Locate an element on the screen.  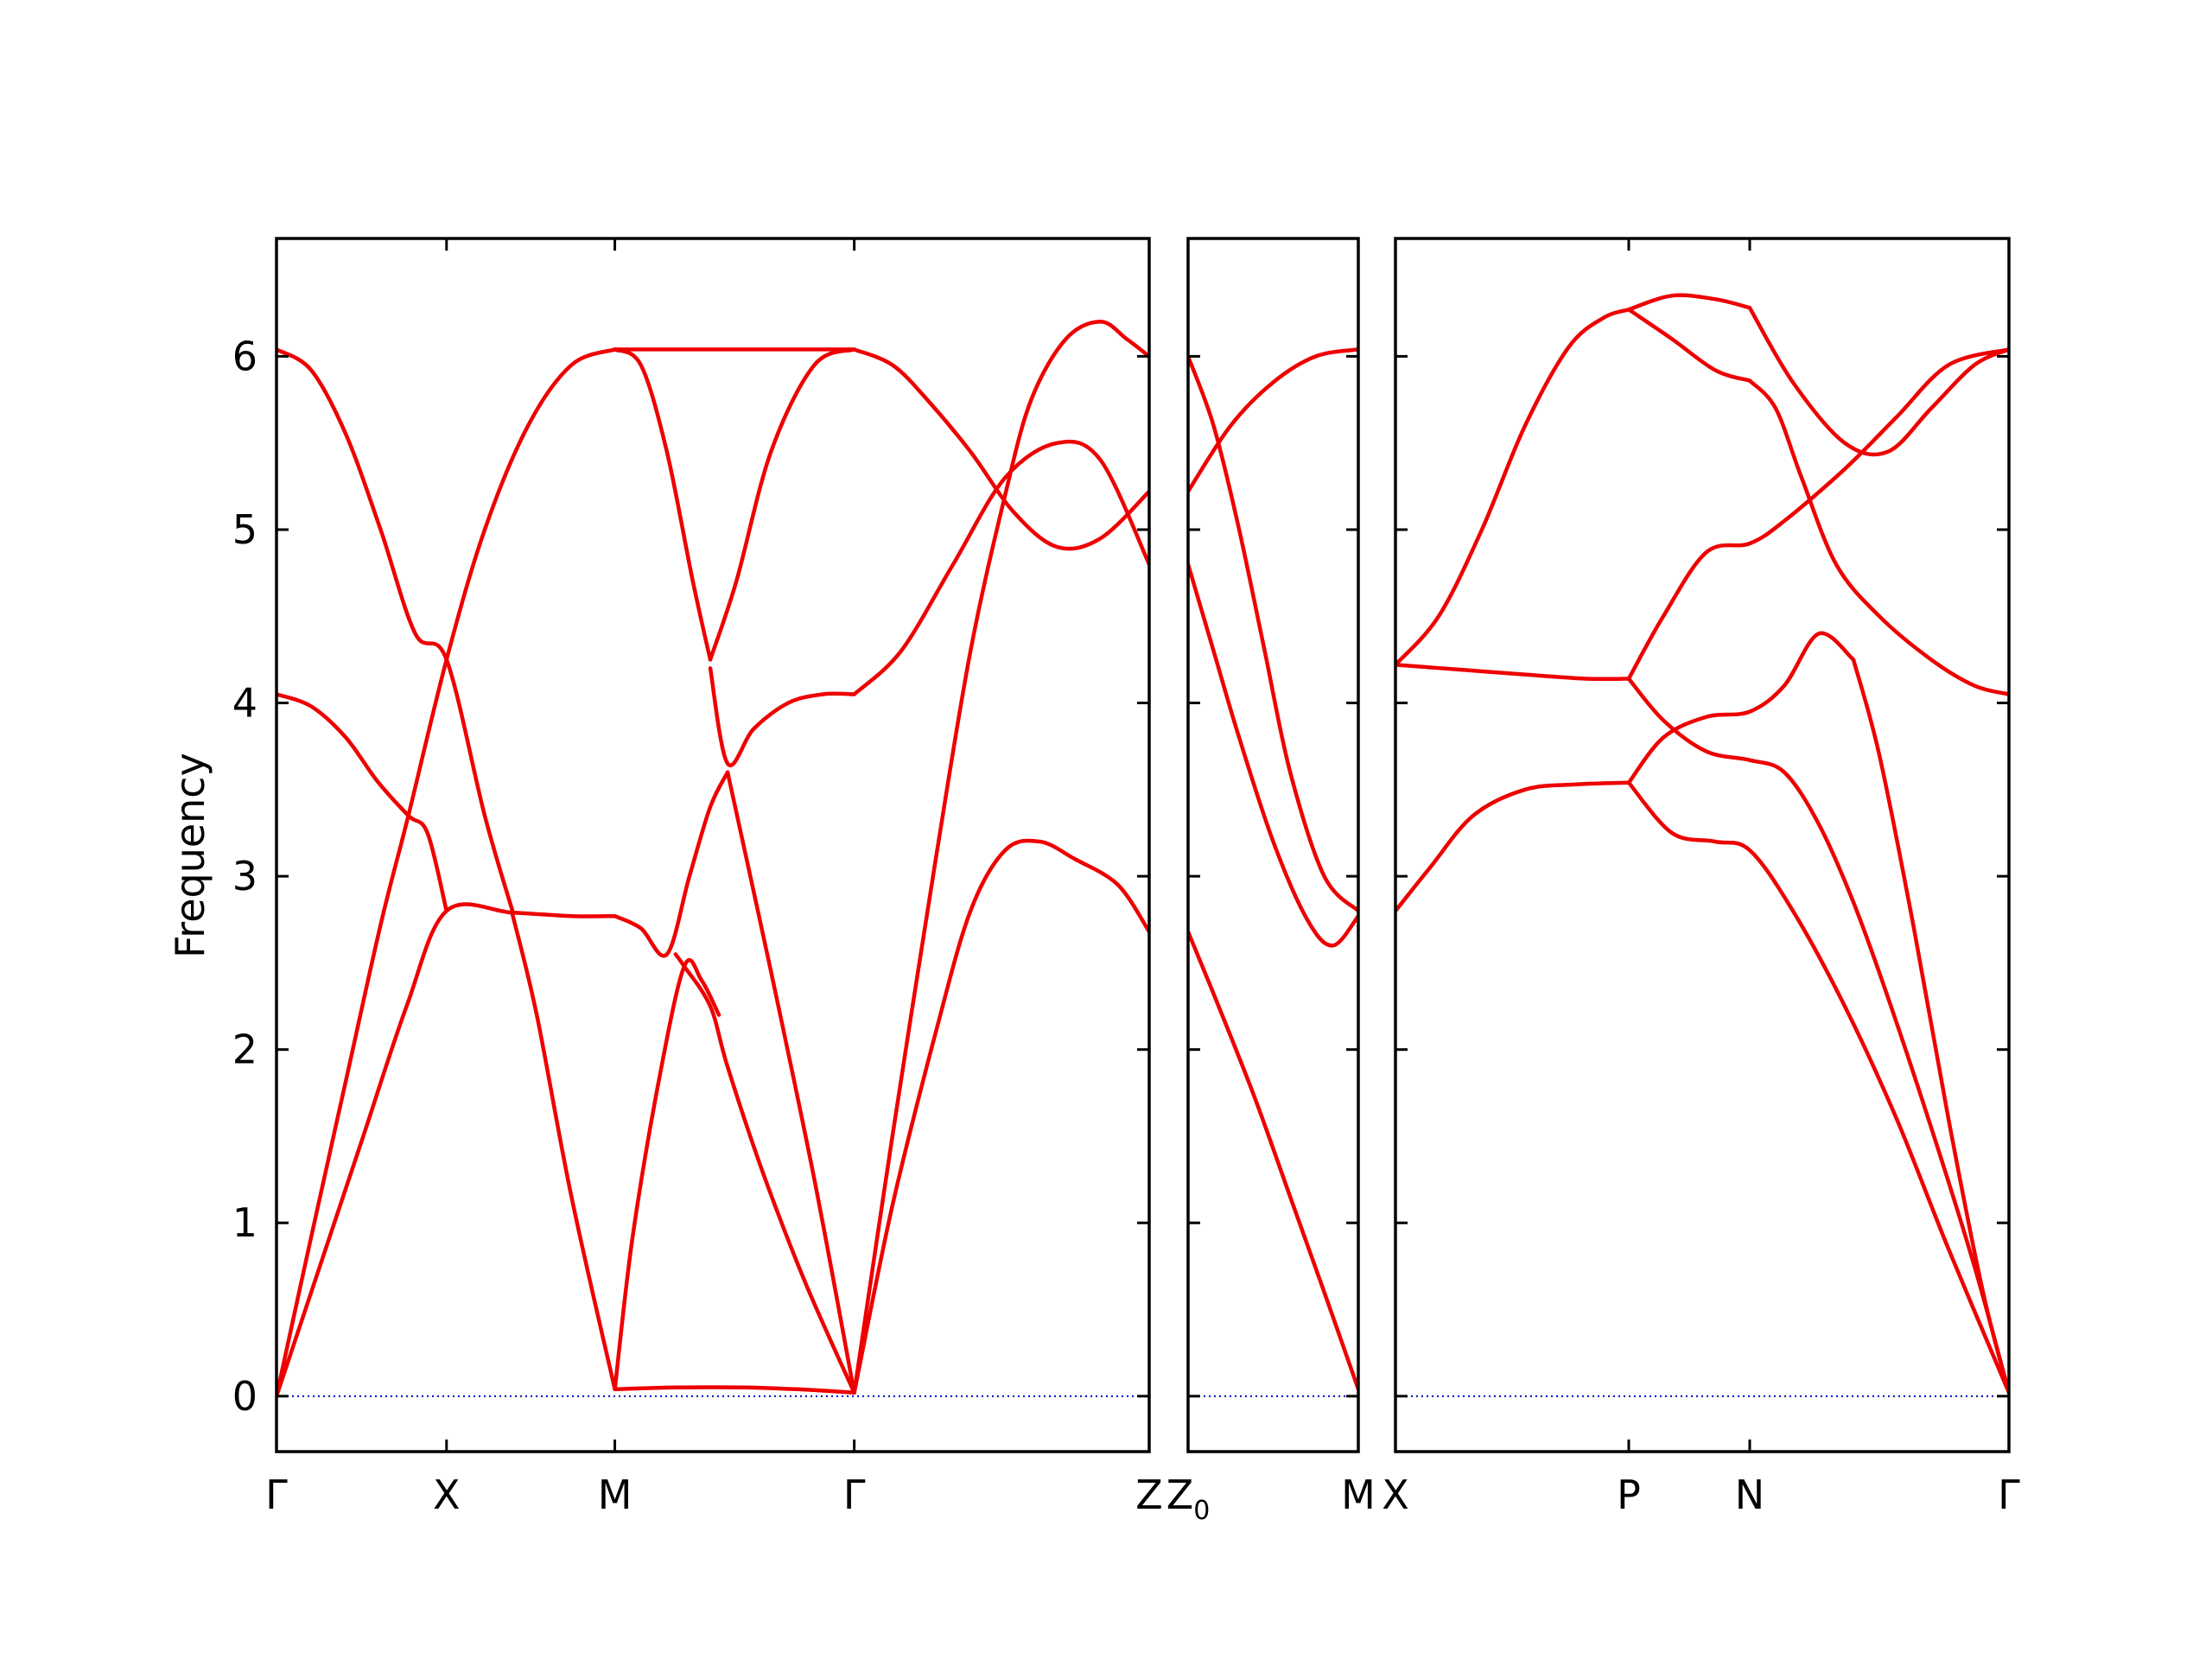
panel-2: Z0 M is located at coordinates (1271, 881).